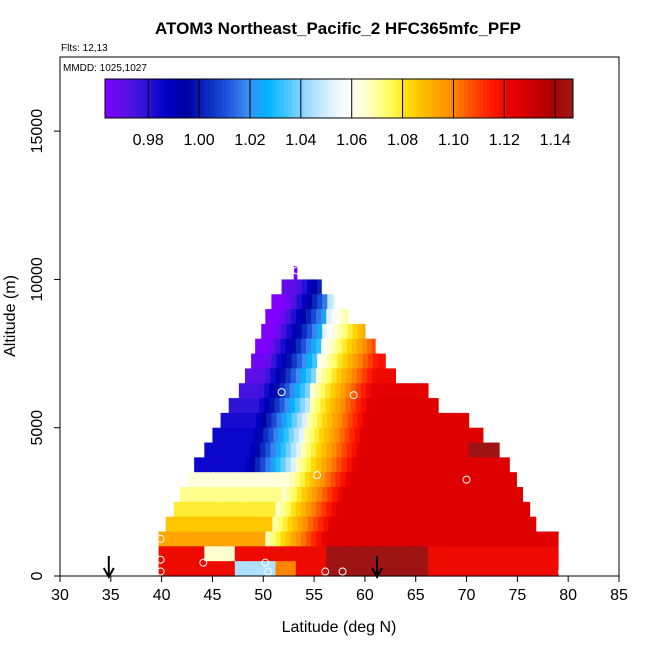  I want to click on colorbar-frame, so click(339, 98).